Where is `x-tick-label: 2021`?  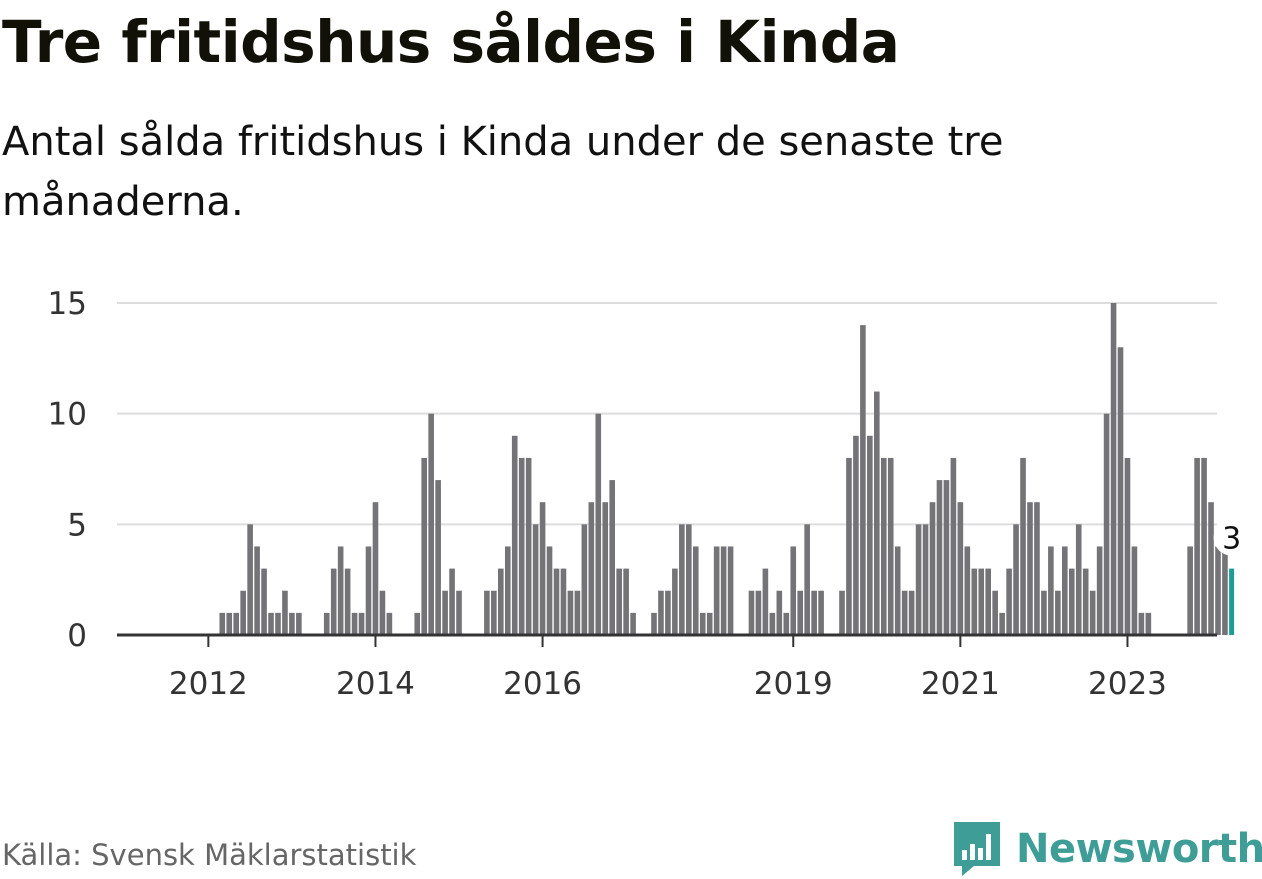
x-tick-label: 2021 is located at coordinates (960, 684).